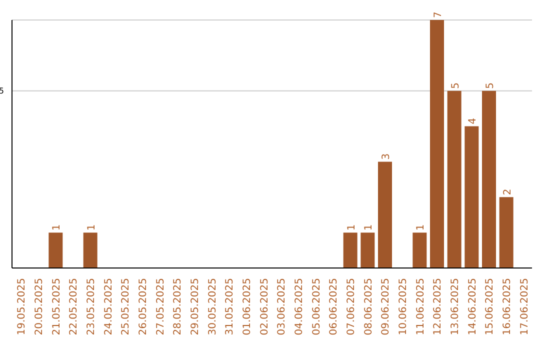 The width and height of the screenshot is (540, 340). I want to click on x-tick-label: 16.06.2025, so click(507, 307).